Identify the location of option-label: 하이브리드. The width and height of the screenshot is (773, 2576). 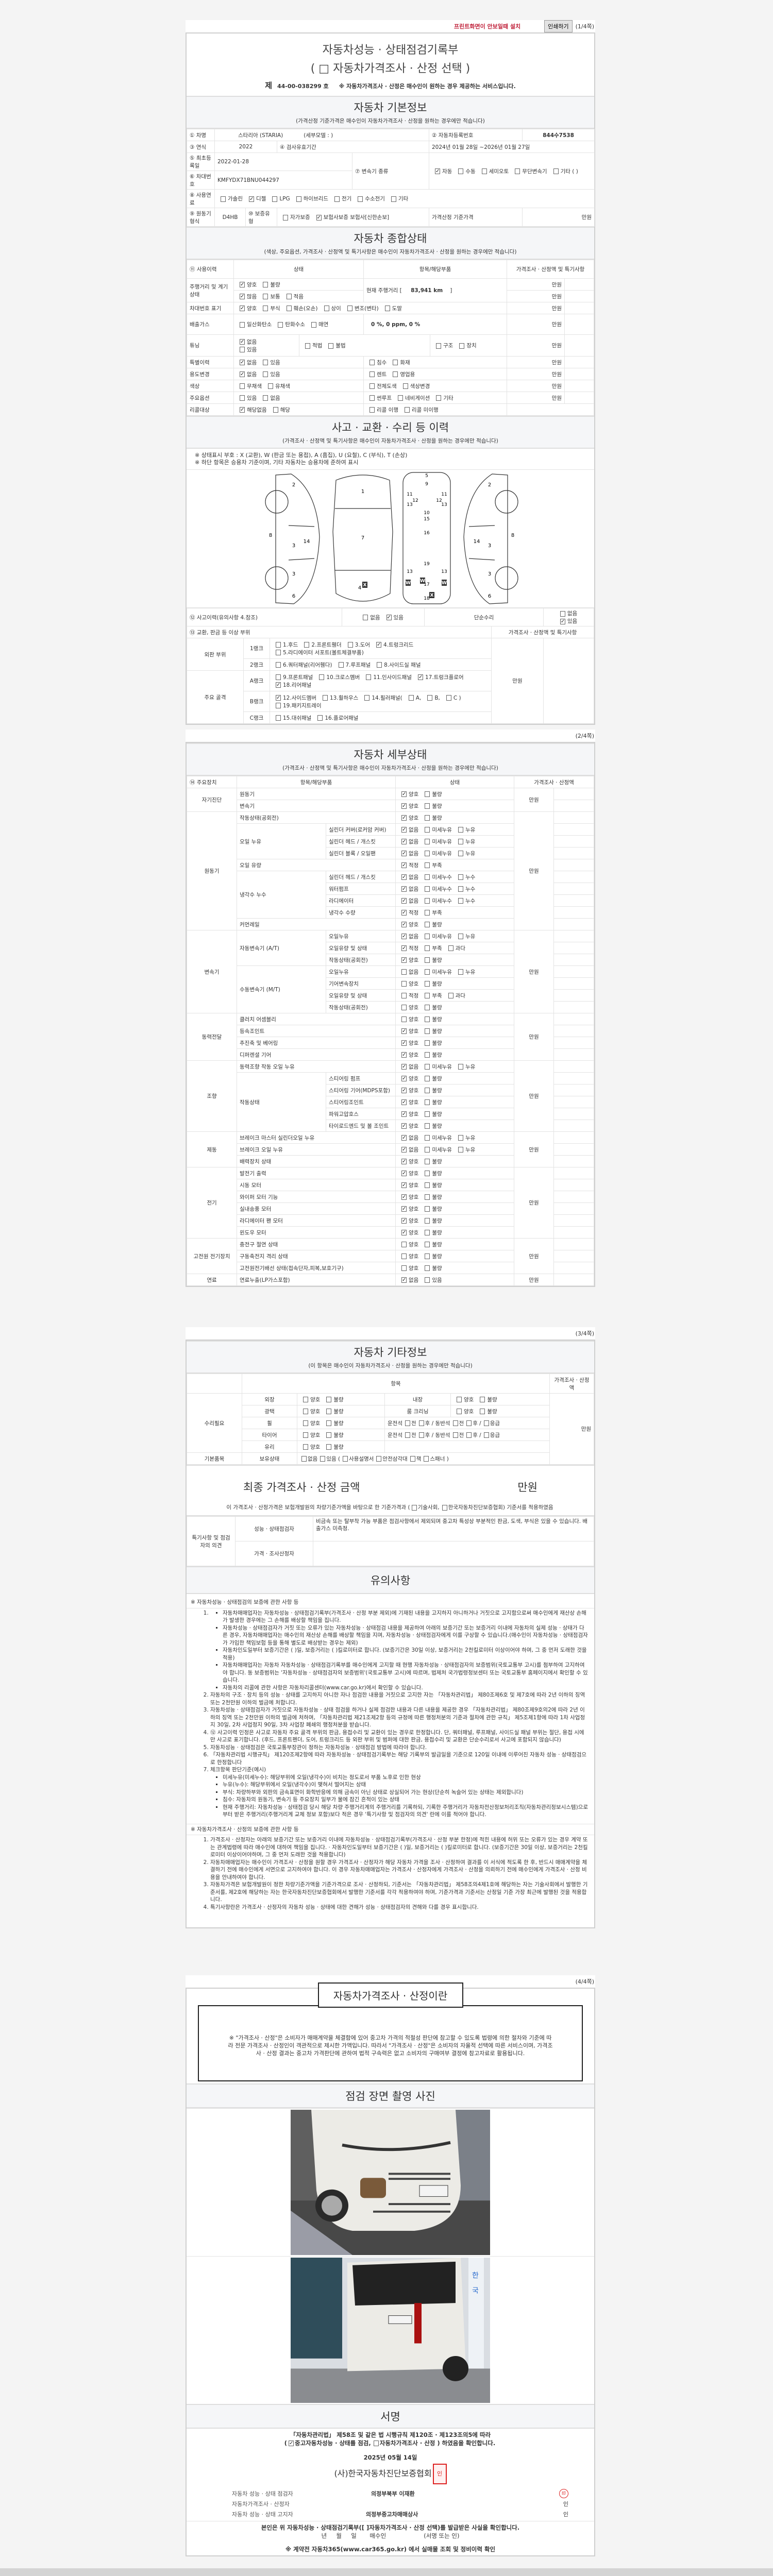
(315, 199).